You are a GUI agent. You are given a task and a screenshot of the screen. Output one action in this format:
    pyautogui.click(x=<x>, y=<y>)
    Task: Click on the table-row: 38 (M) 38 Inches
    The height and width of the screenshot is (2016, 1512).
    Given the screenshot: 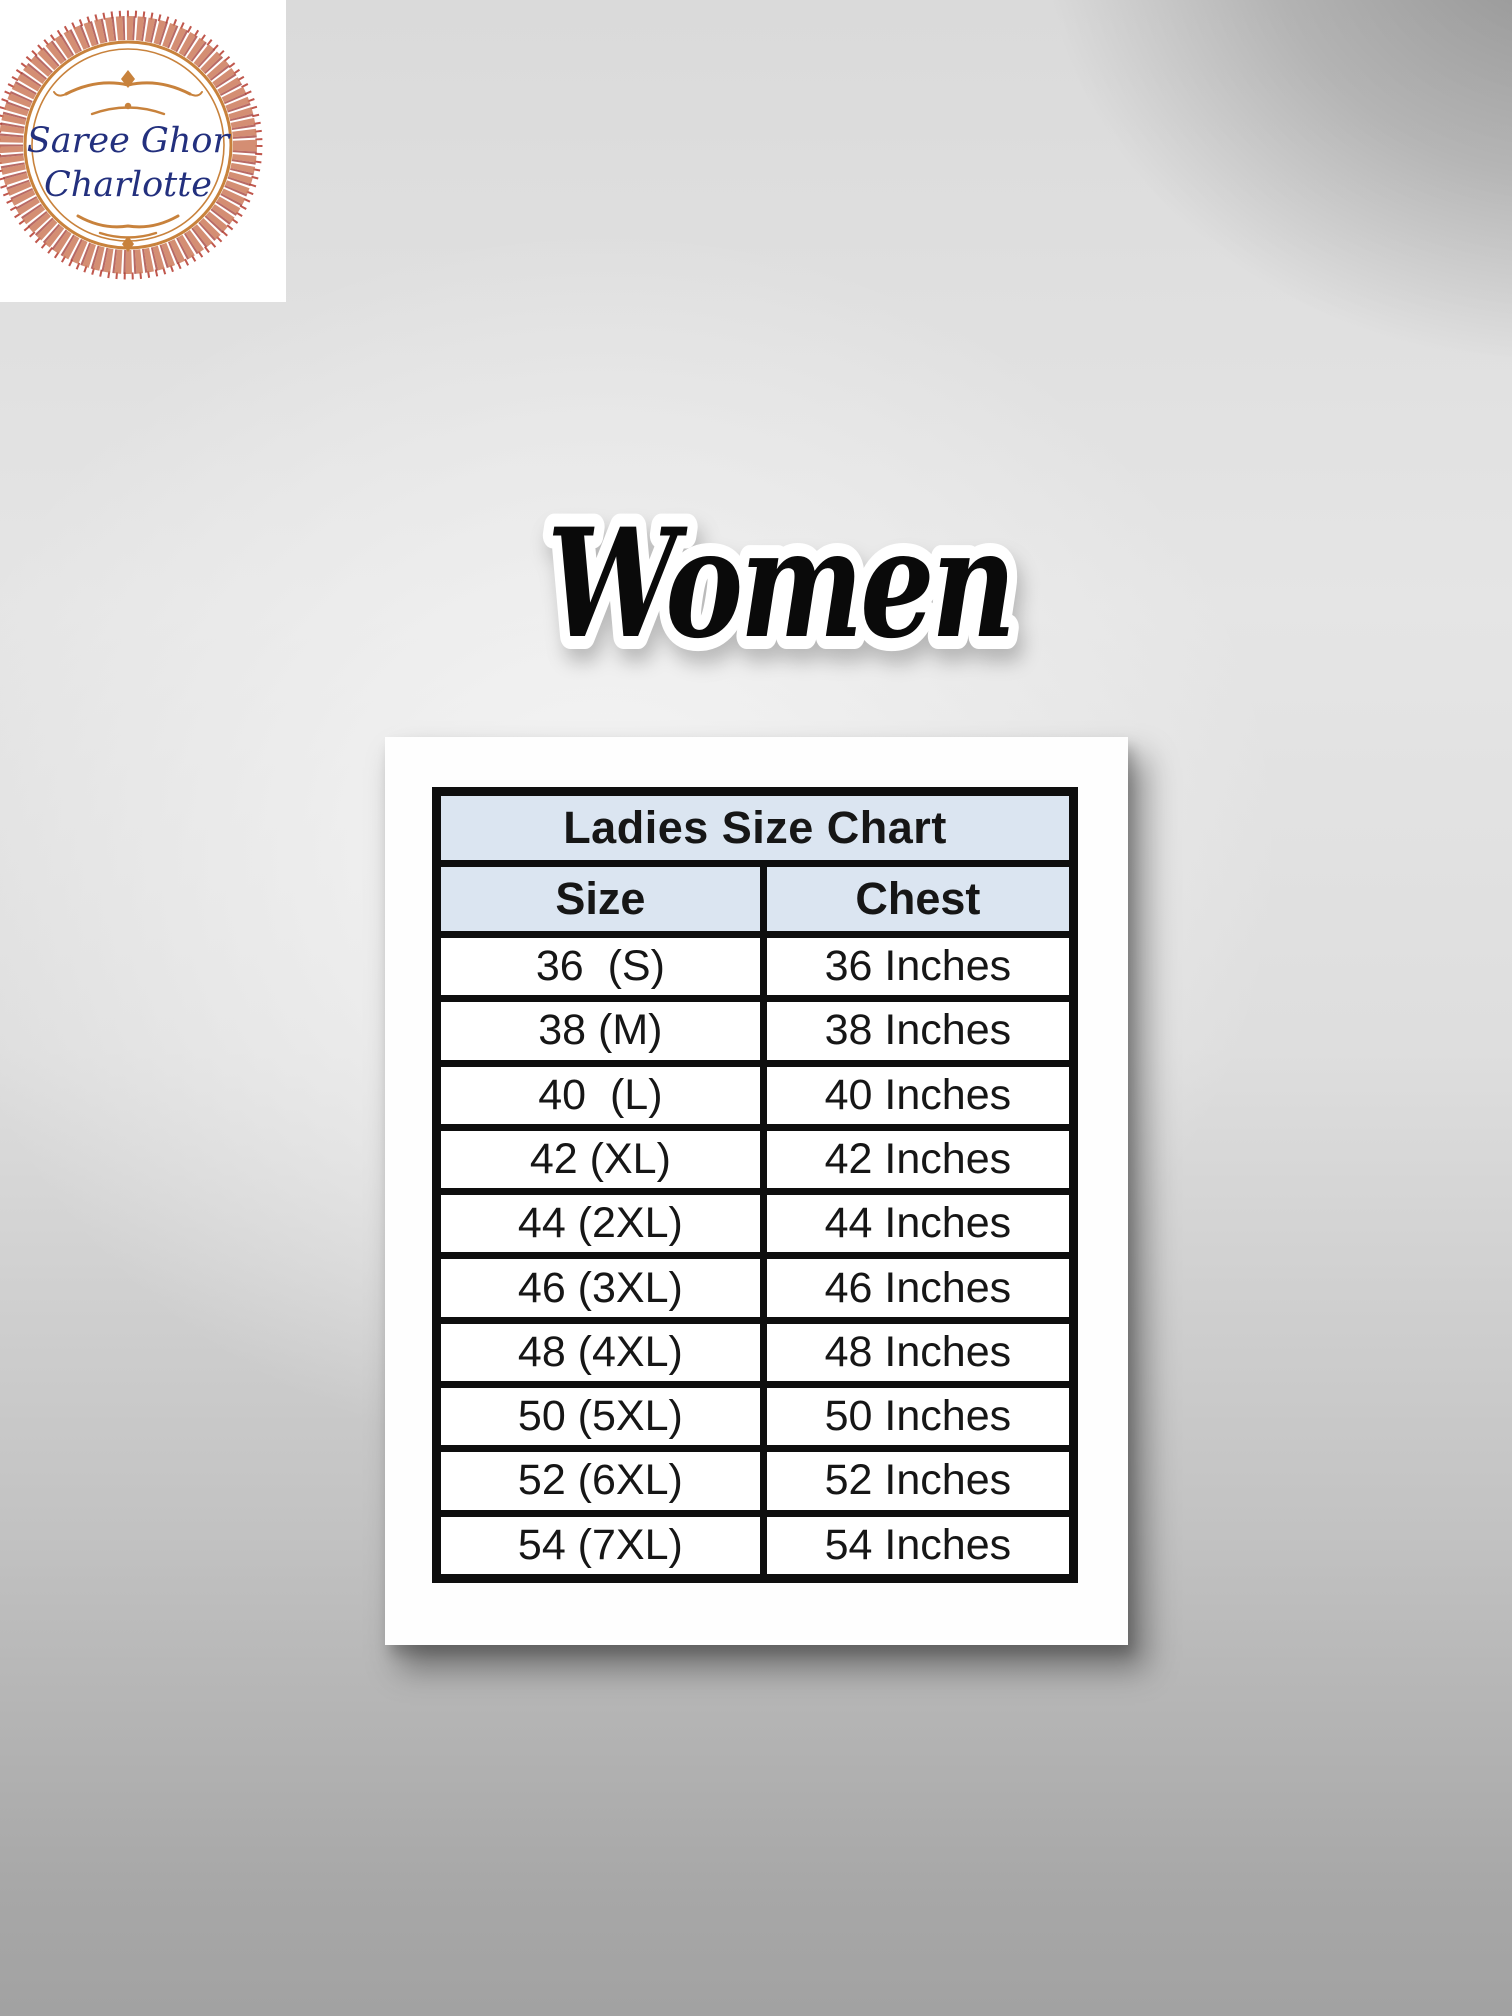 What is the action you would take?
    pyautogui.click(x=755, y=1031)
    